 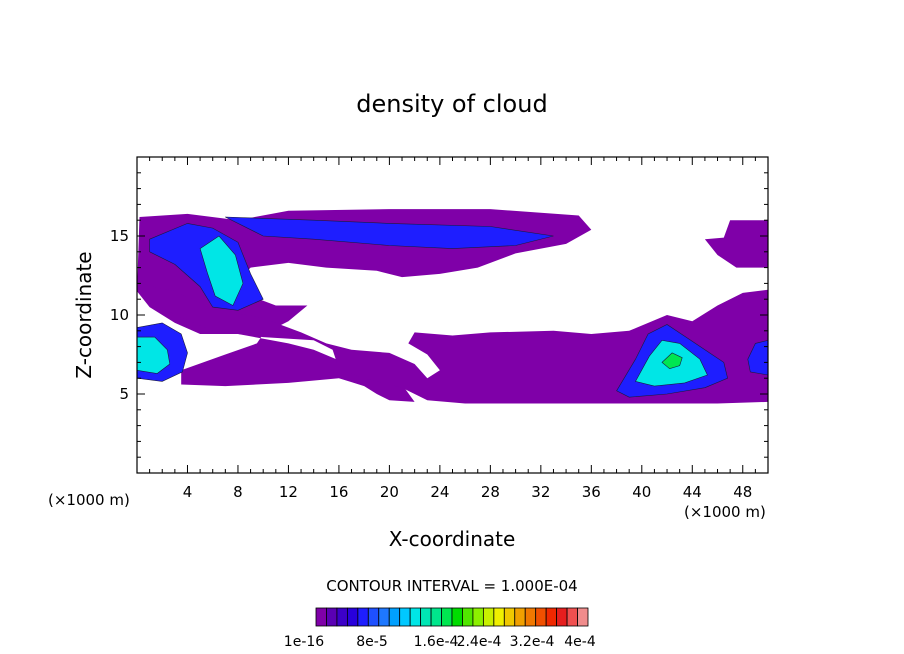 I want to click on cloud-region-lower-cloud-band, so click(x=452, y=343).